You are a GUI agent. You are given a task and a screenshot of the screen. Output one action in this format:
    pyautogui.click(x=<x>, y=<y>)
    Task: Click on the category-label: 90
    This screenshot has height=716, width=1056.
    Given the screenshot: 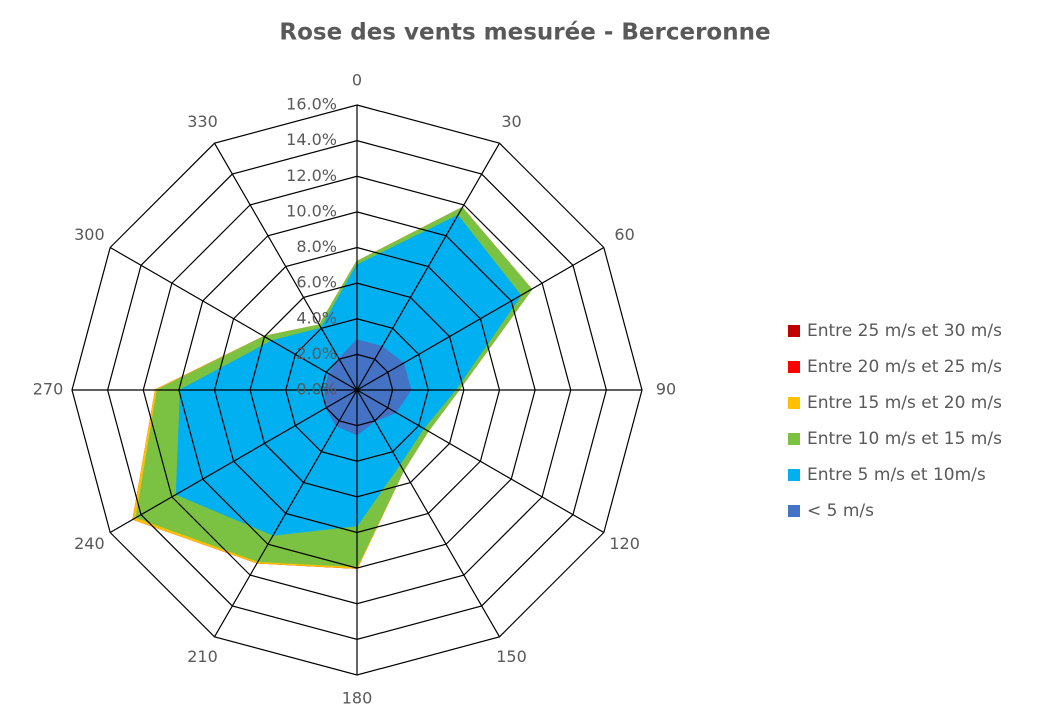 What is the action you would take?
    pyautogui.click(x=666, y=389)
    